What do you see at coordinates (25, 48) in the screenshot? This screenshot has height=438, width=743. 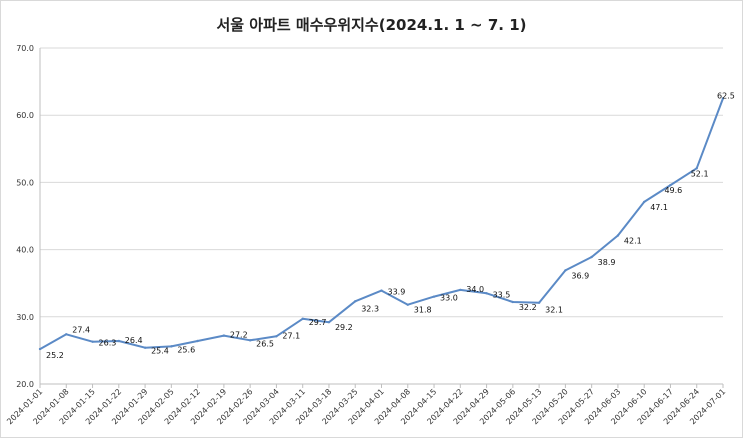 I see `y-tick-label: 70.0` at bounding box center [25, 48].